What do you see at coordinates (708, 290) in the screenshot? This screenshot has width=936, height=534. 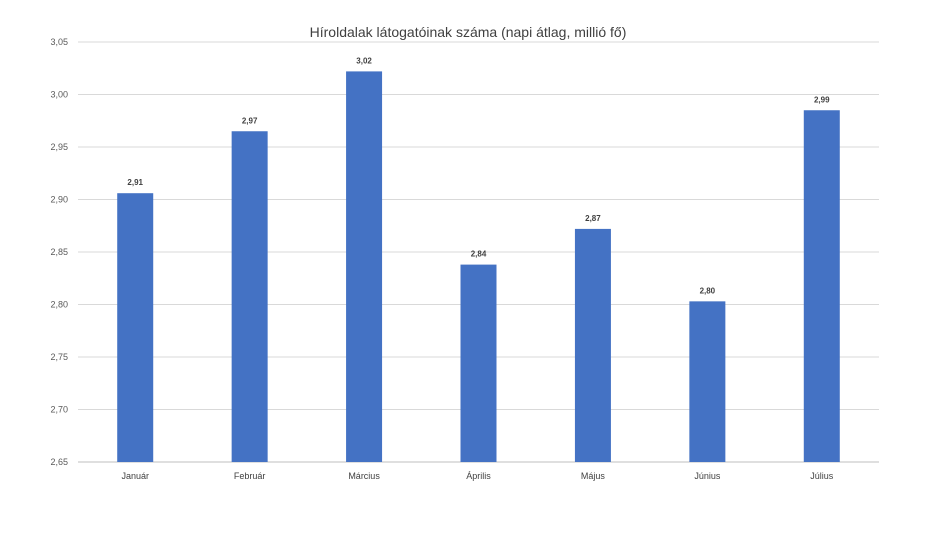 I see `data-label: 2,80` at bounding box center [708, 290].